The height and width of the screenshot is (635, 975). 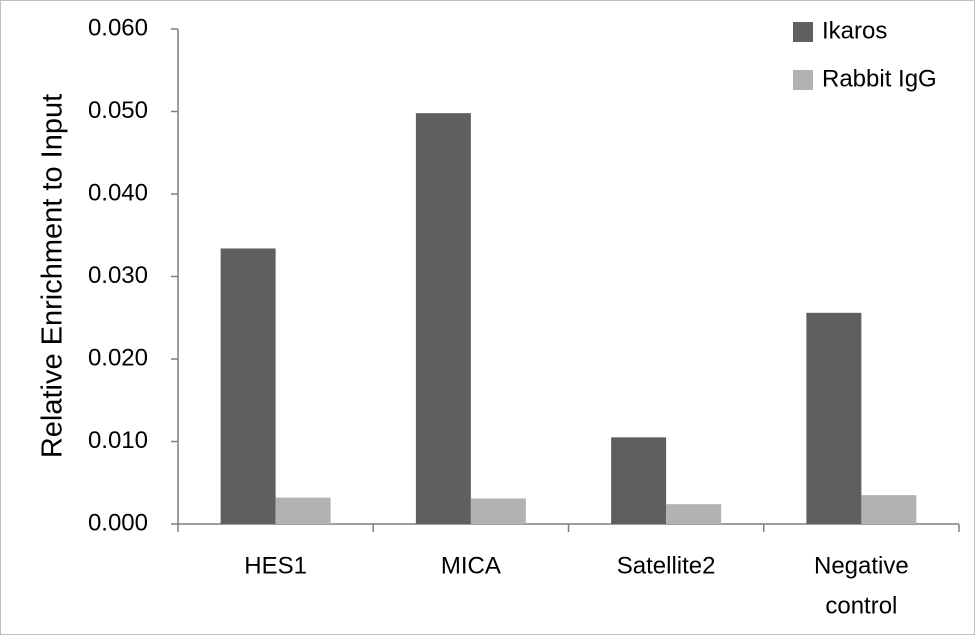 What do you see at coordinates (861, 565) in the screenshot?
I see `x-tick-label: Negative` at bounding box center [861, 565].